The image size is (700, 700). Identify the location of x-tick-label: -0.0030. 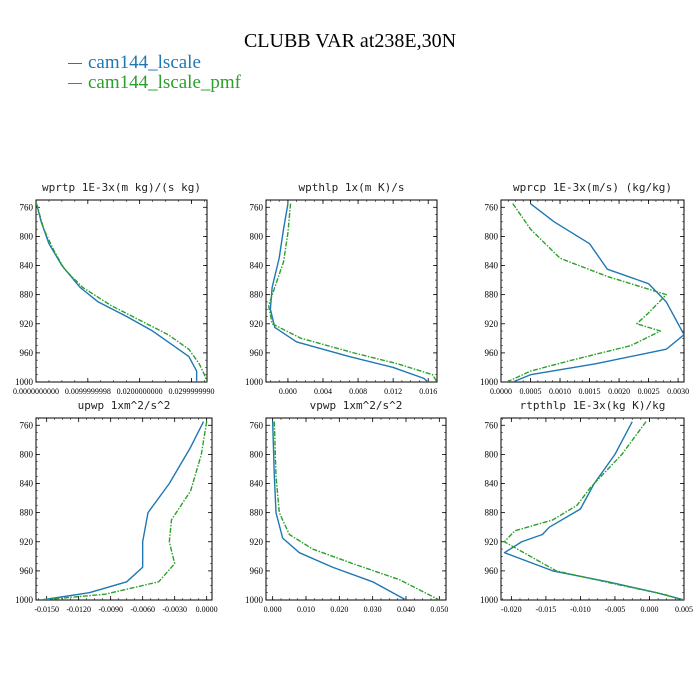
(174, 609).